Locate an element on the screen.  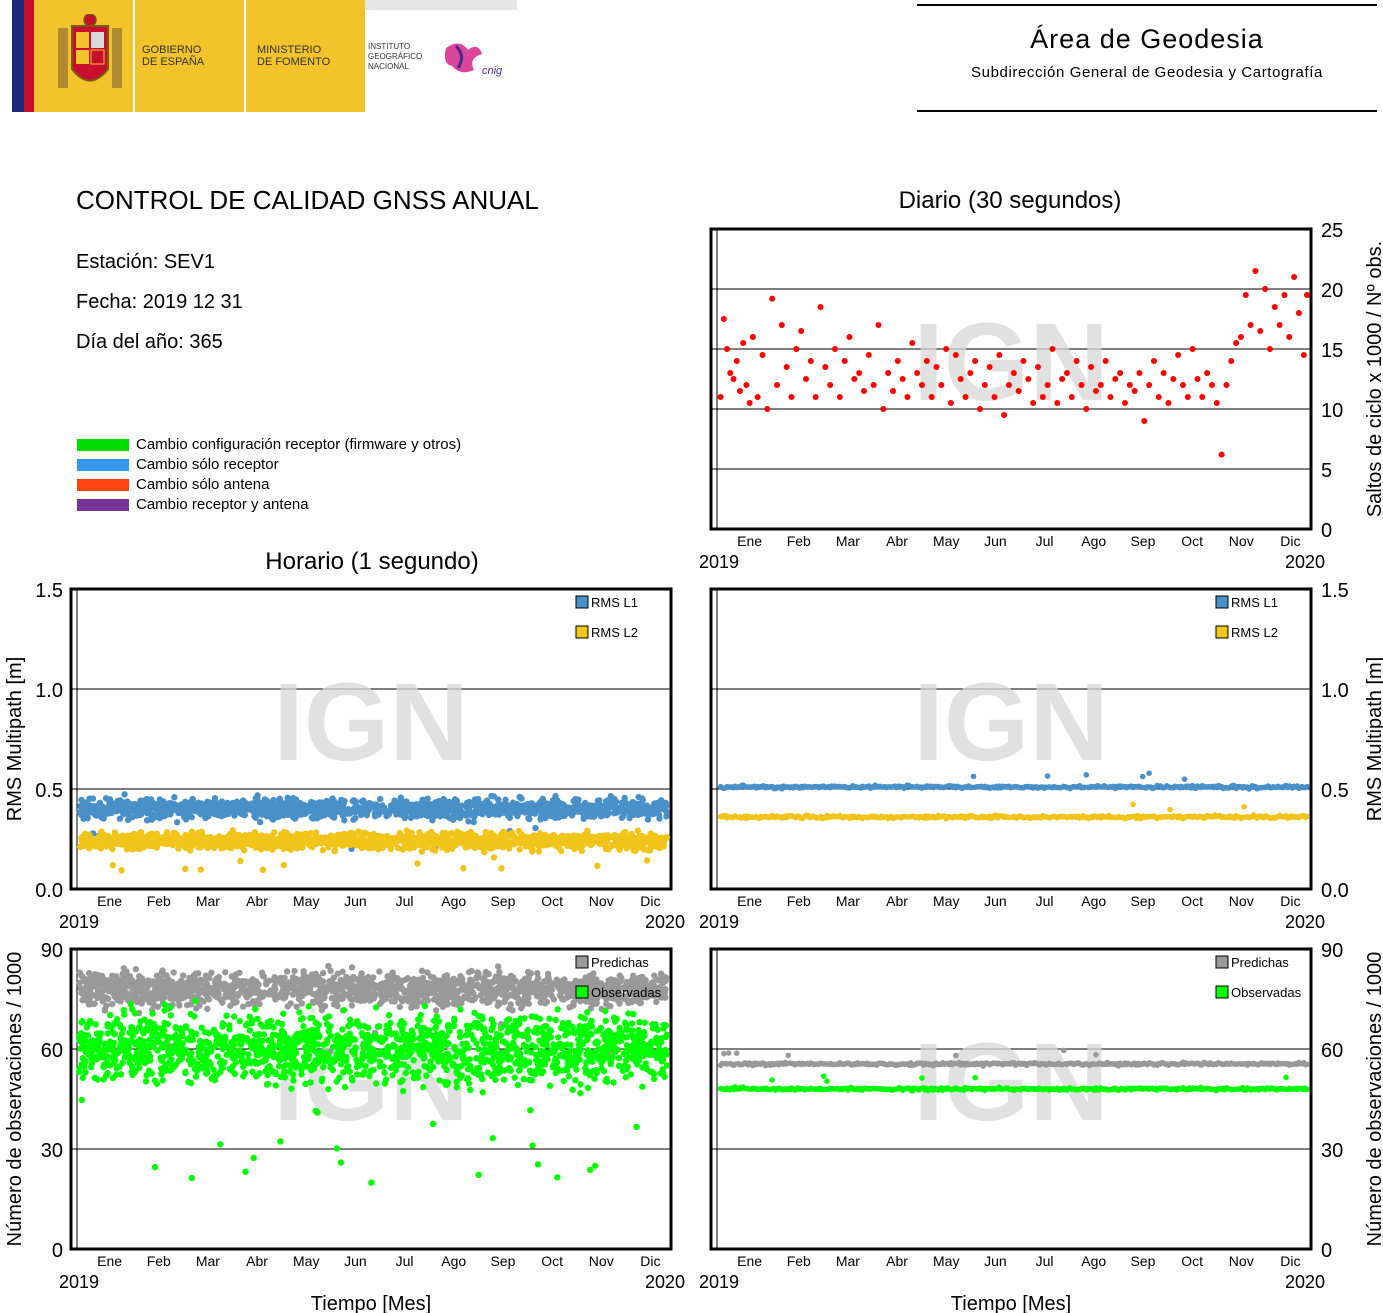
y-tick-label: 15 is located at coordinates (1332, 351).